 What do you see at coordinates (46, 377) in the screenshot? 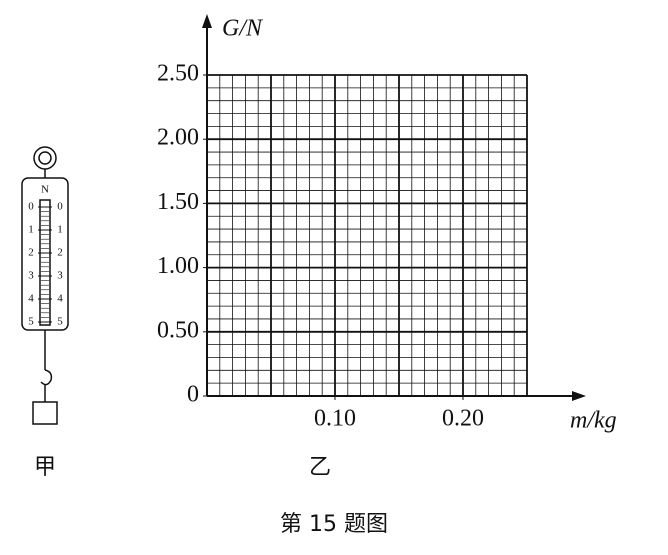
I see `hook` at bounding box center [46, 377].